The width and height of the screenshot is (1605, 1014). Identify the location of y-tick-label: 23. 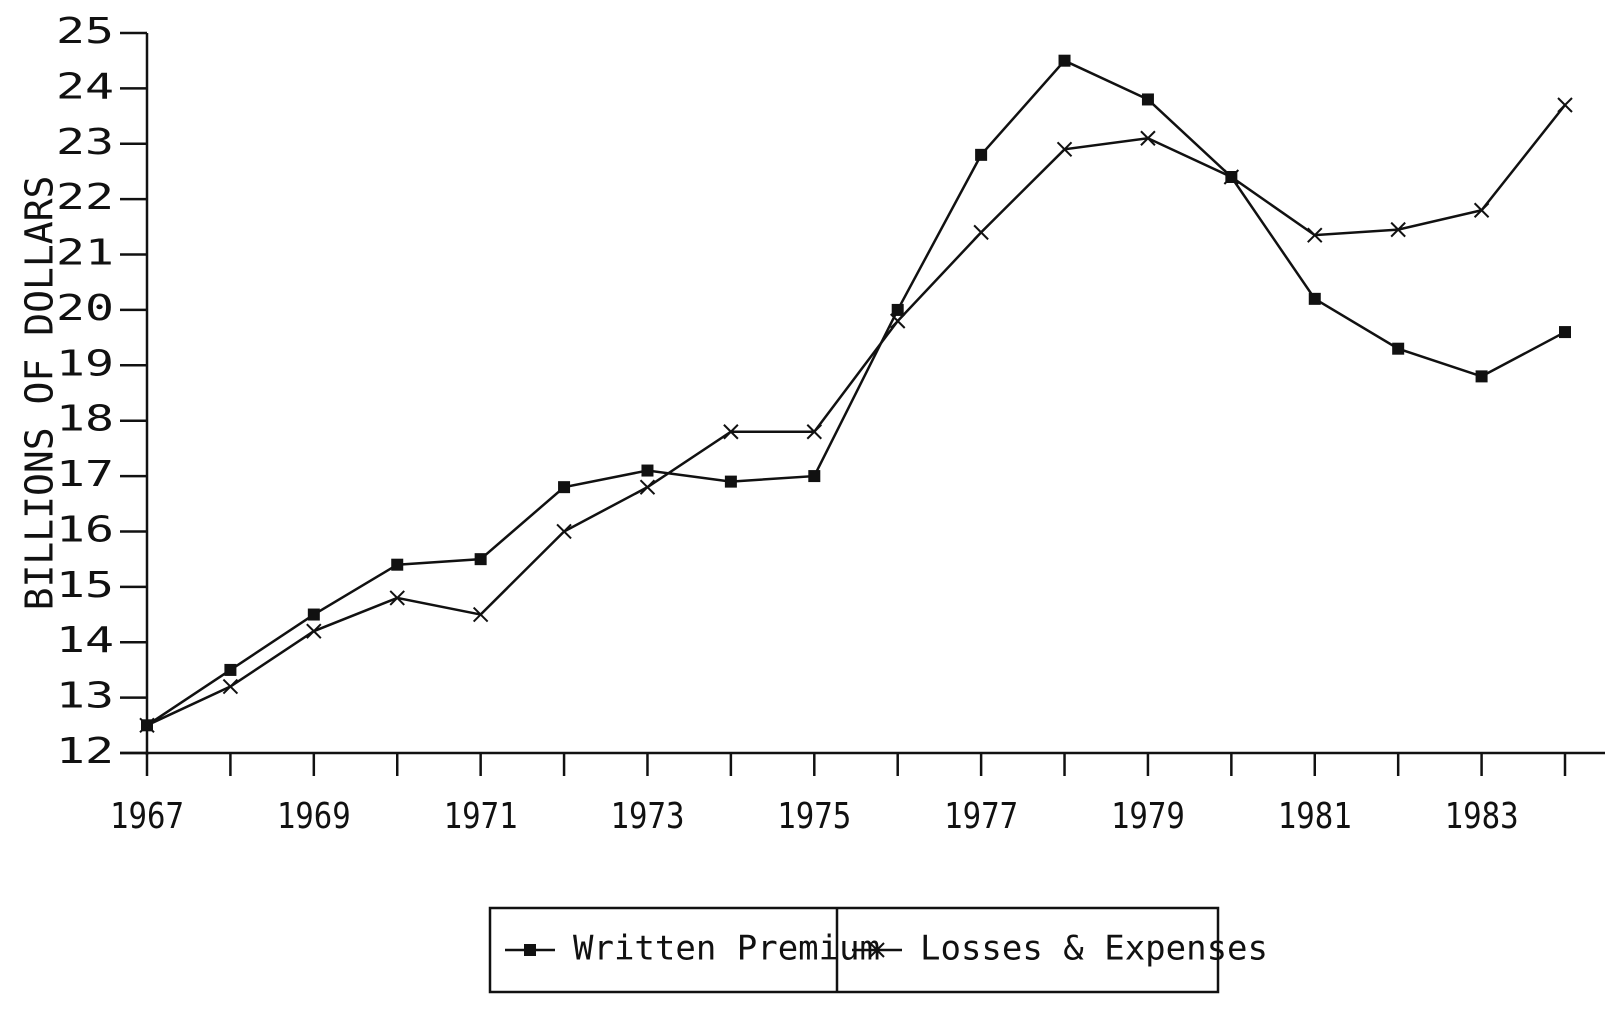
(85, 142).